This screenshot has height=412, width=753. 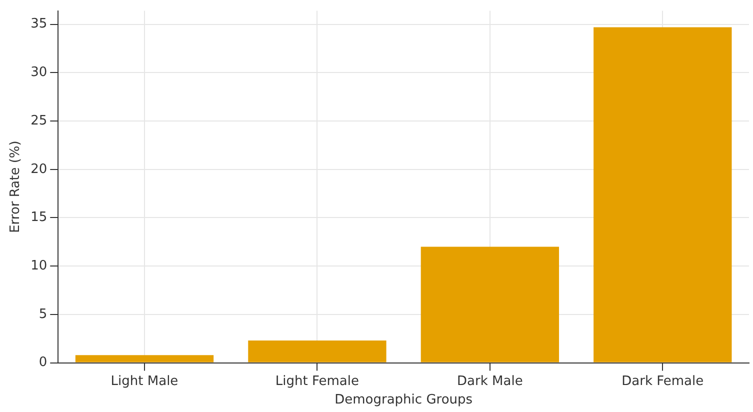 I want to click on y-tick-label: 10, so click(x=39, y=266).